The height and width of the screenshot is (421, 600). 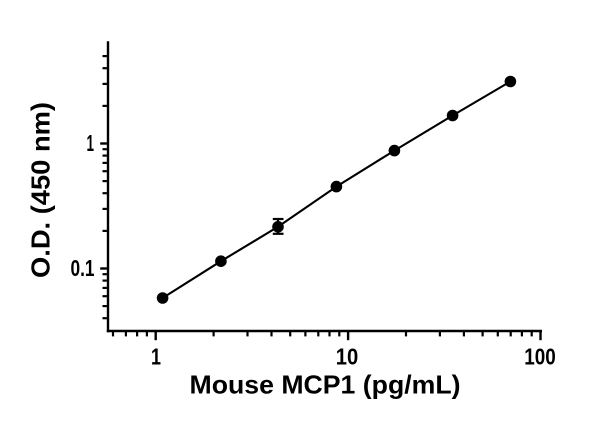 What do you see at coordinates (41, 190) in the screenshot?
I see `svg-text: O.D. (450 nm)` at bounding box center [41, 190].